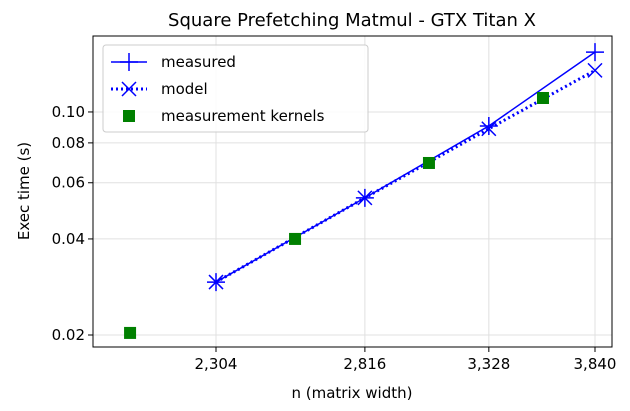 Image resolution: width=630 pixels, height=411 pixels. Describe the element at coordinates (364, 364) in the screenshot. I see `x-tick-label: 2,816` at that location.